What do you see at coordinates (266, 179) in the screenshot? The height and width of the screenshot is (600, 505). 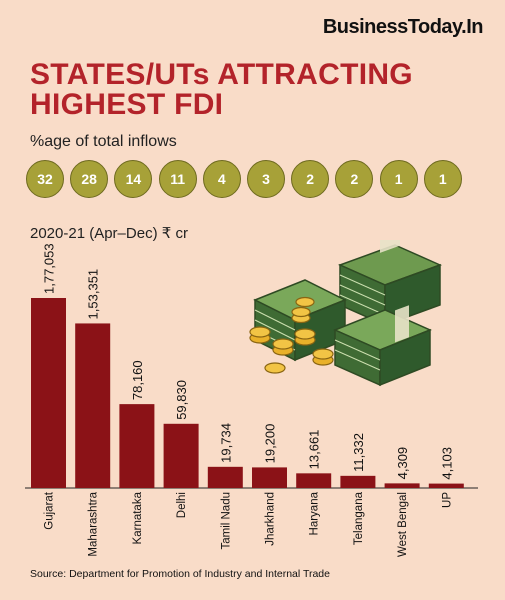 I see `share-circle: 3` at bounding box center [266, 179].